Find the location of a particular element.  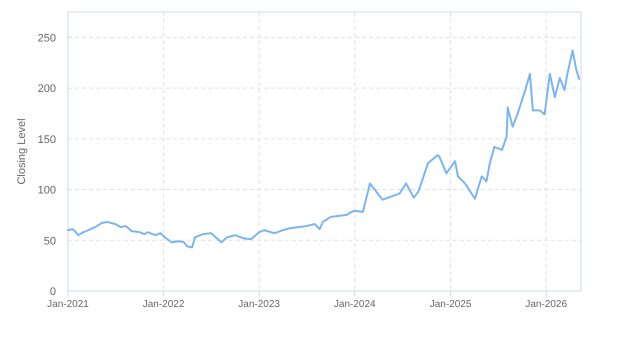

x-tick-label: Jan-2023 is located at coordinates (259, 304).